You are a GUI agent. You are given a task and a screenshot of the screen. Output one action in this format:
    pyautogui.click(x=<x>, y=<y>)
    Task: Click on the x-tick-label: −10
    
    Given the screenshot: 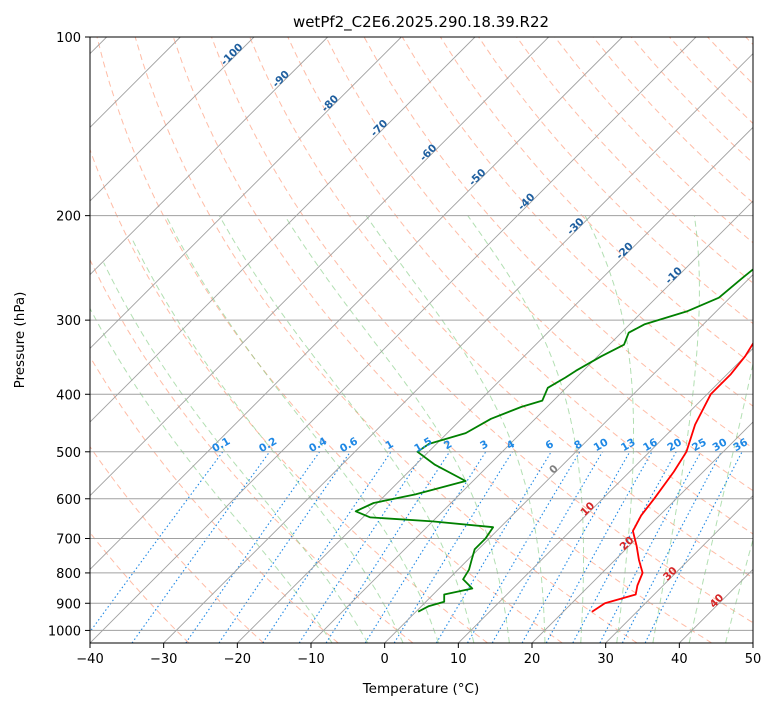 What is the action you would take?
    pyautogui.click(x=310, y=659)
    